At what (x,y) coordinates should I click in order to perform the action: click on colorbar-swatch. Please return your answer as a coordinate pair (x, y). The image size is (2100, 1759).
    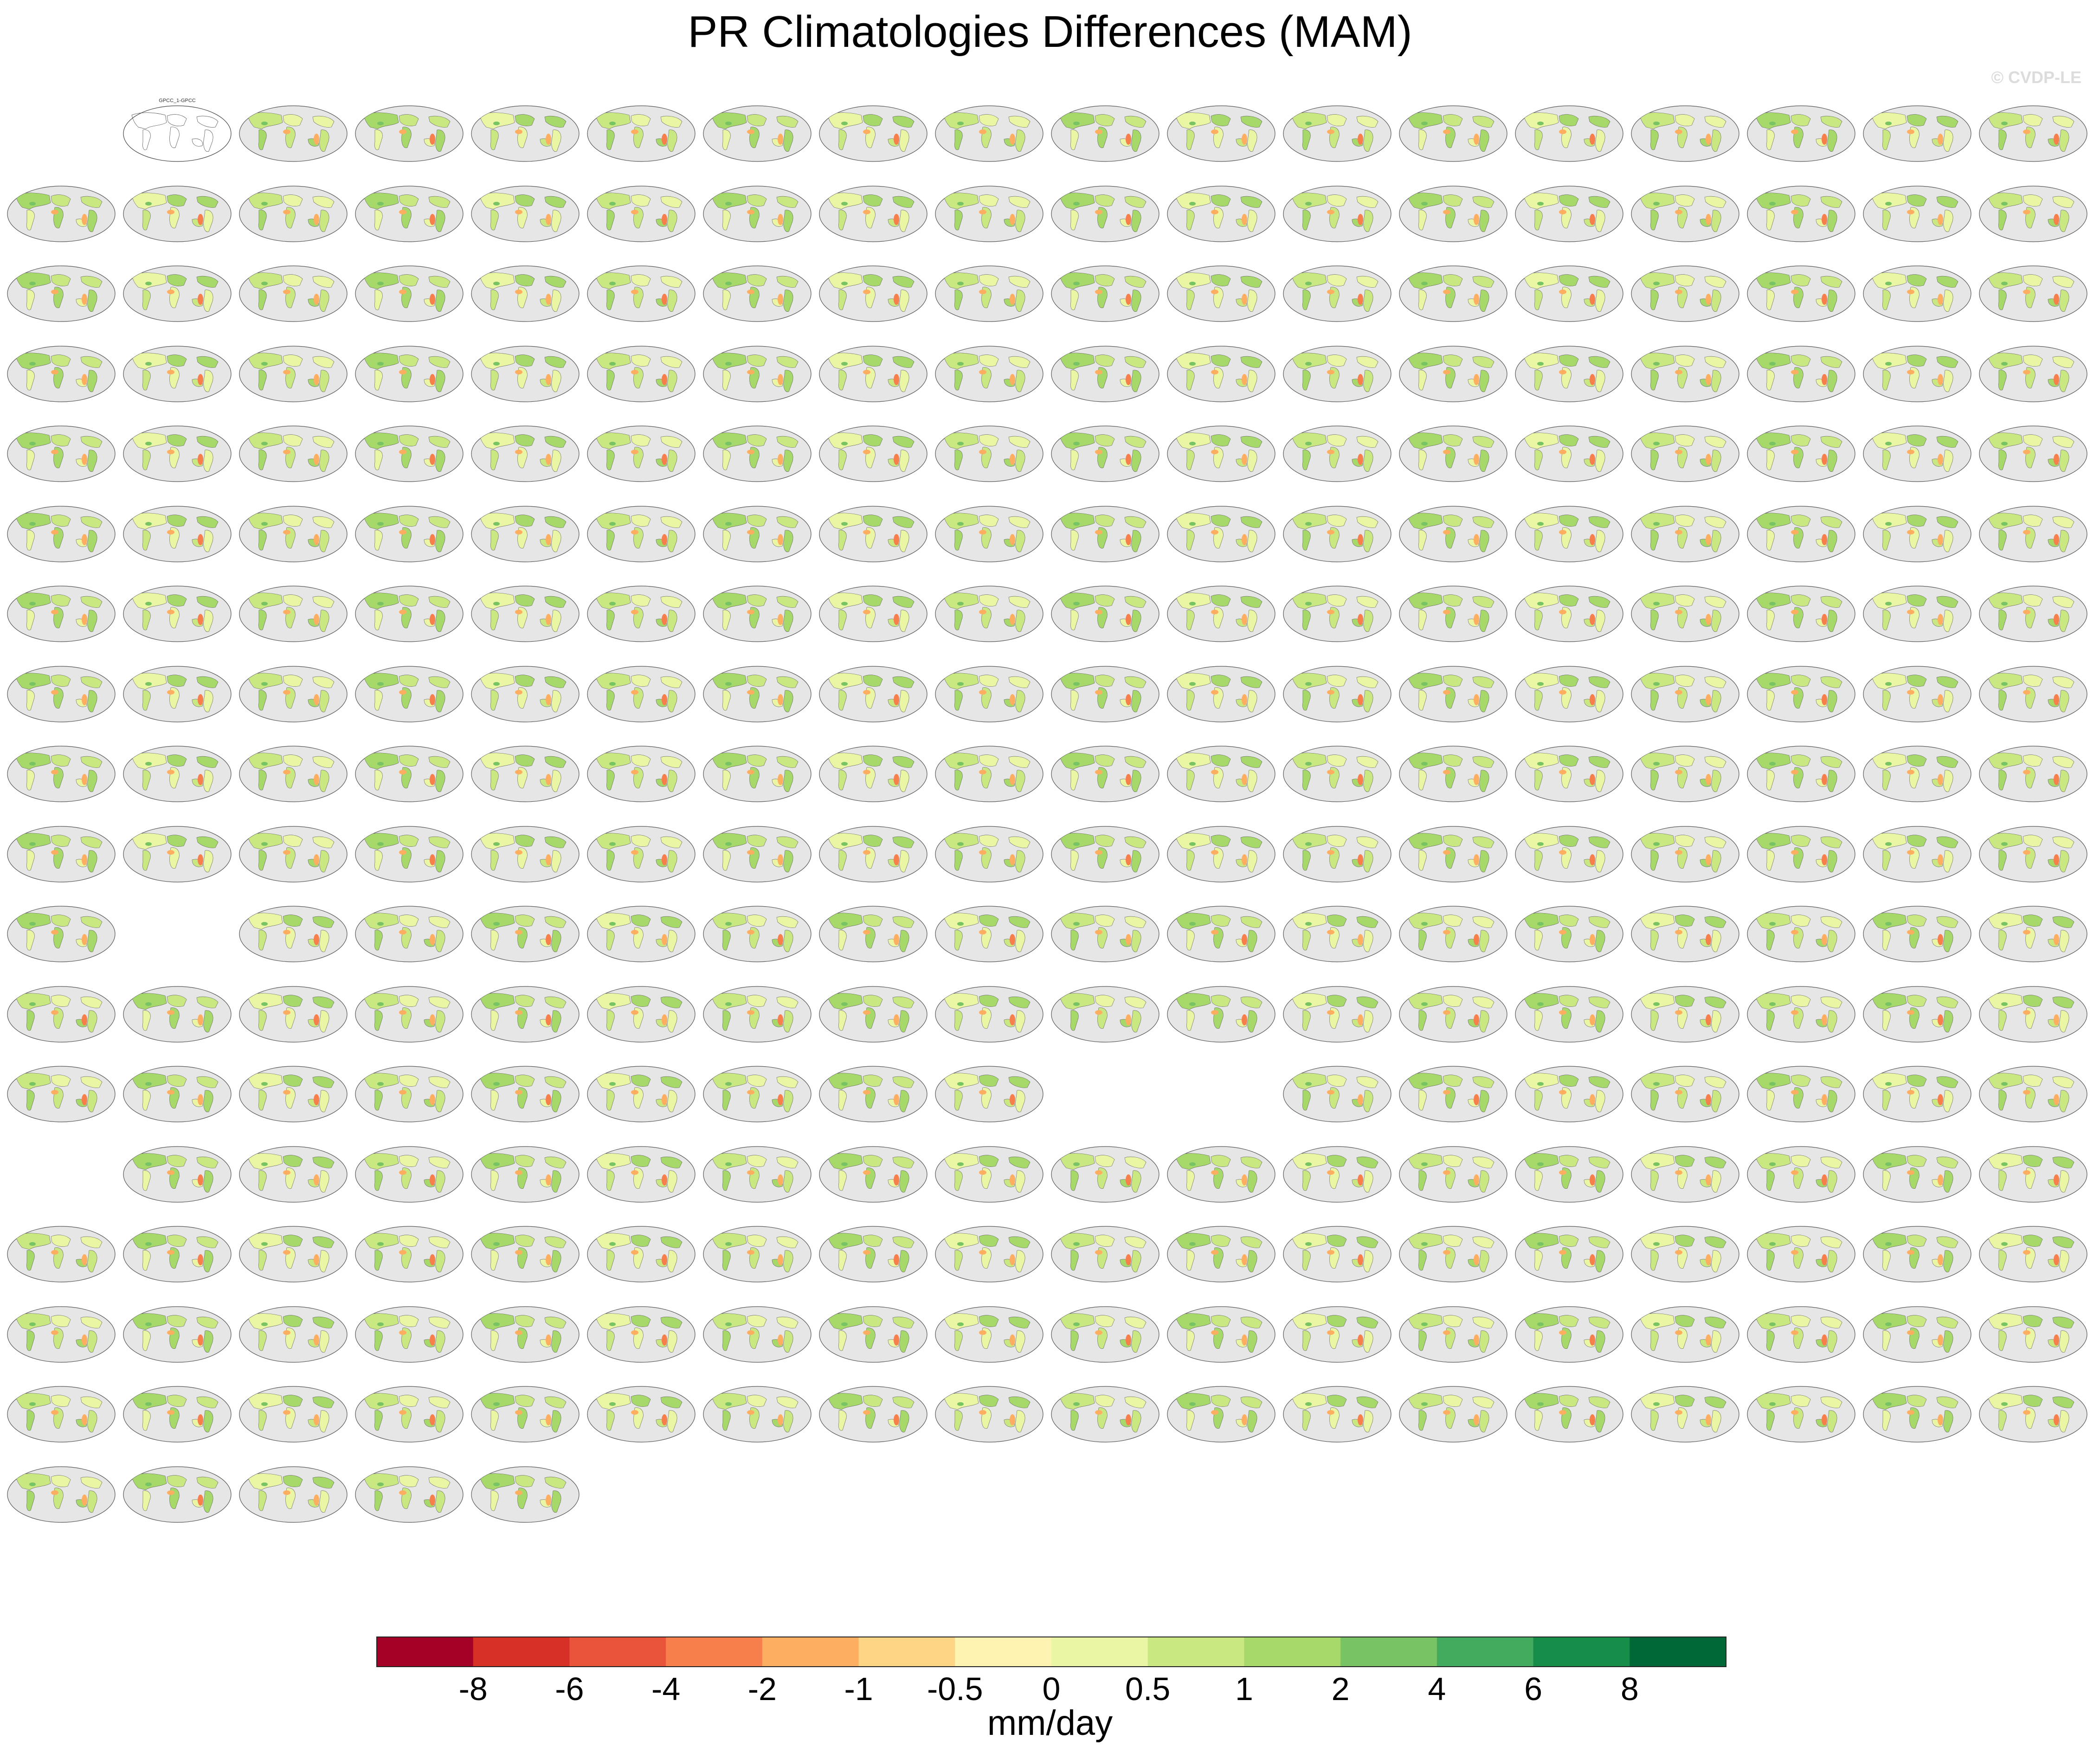
    Looking at the image, I should click on (1004, 1652).